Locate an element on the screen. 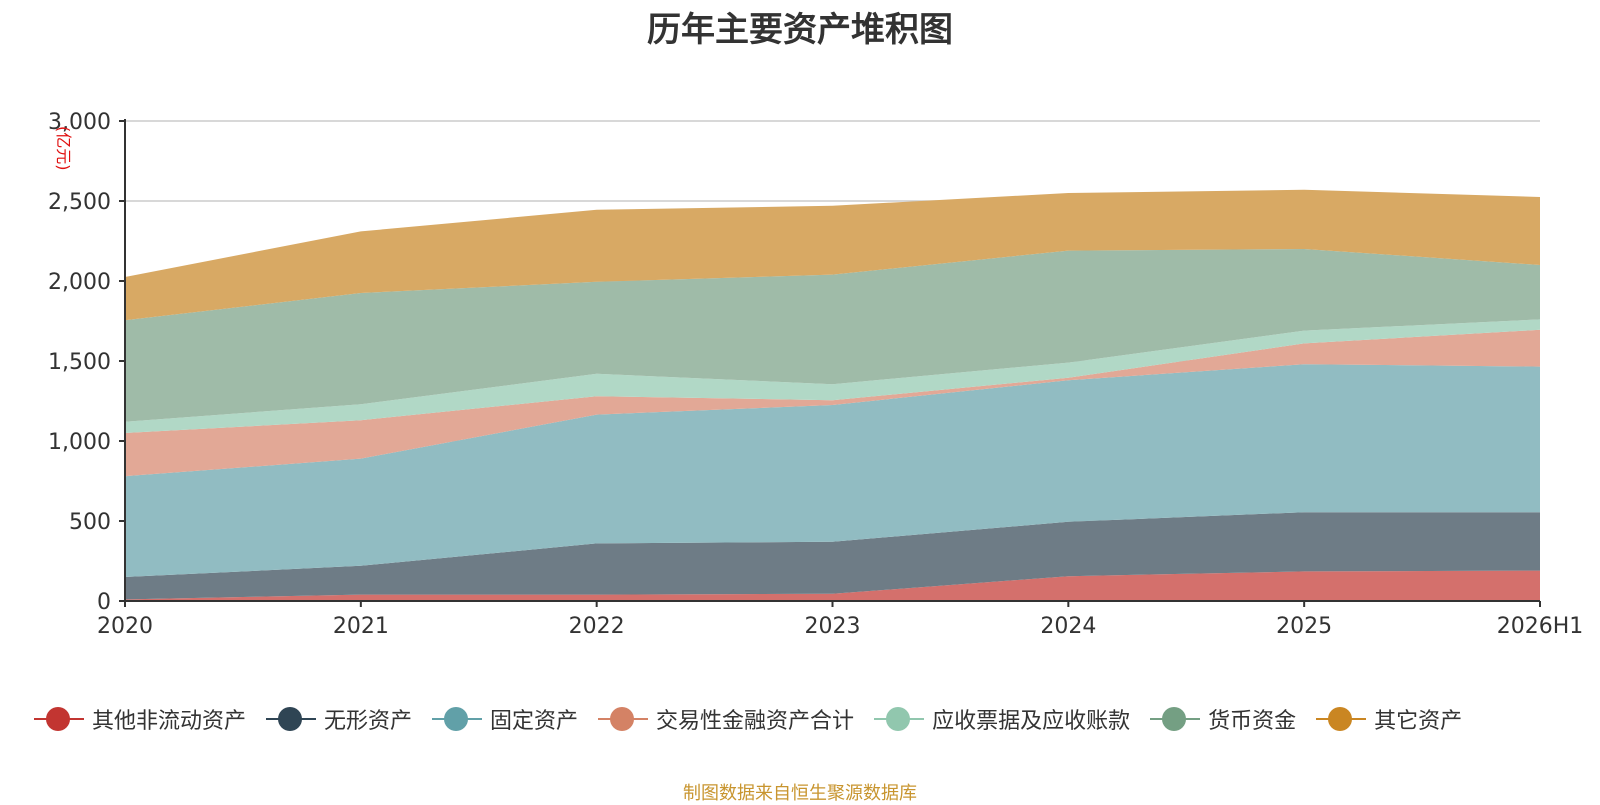 The image size is (1600, 805). legend-item-5: 货币资金 is located at coordinates (1223, 719).